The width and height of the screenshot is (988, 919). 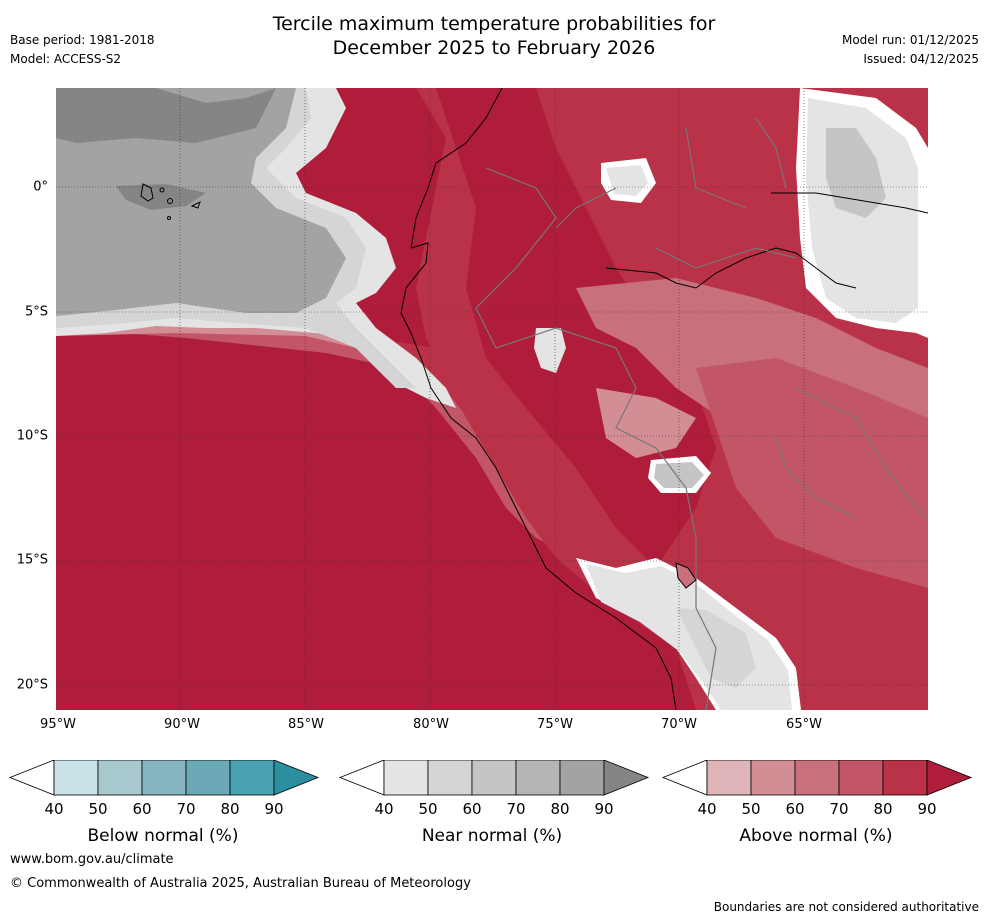 What do you see at coordinates (550, 350) in the screenshot?
I see `grey-patch-peru-west` at bounding box center [550, 350].